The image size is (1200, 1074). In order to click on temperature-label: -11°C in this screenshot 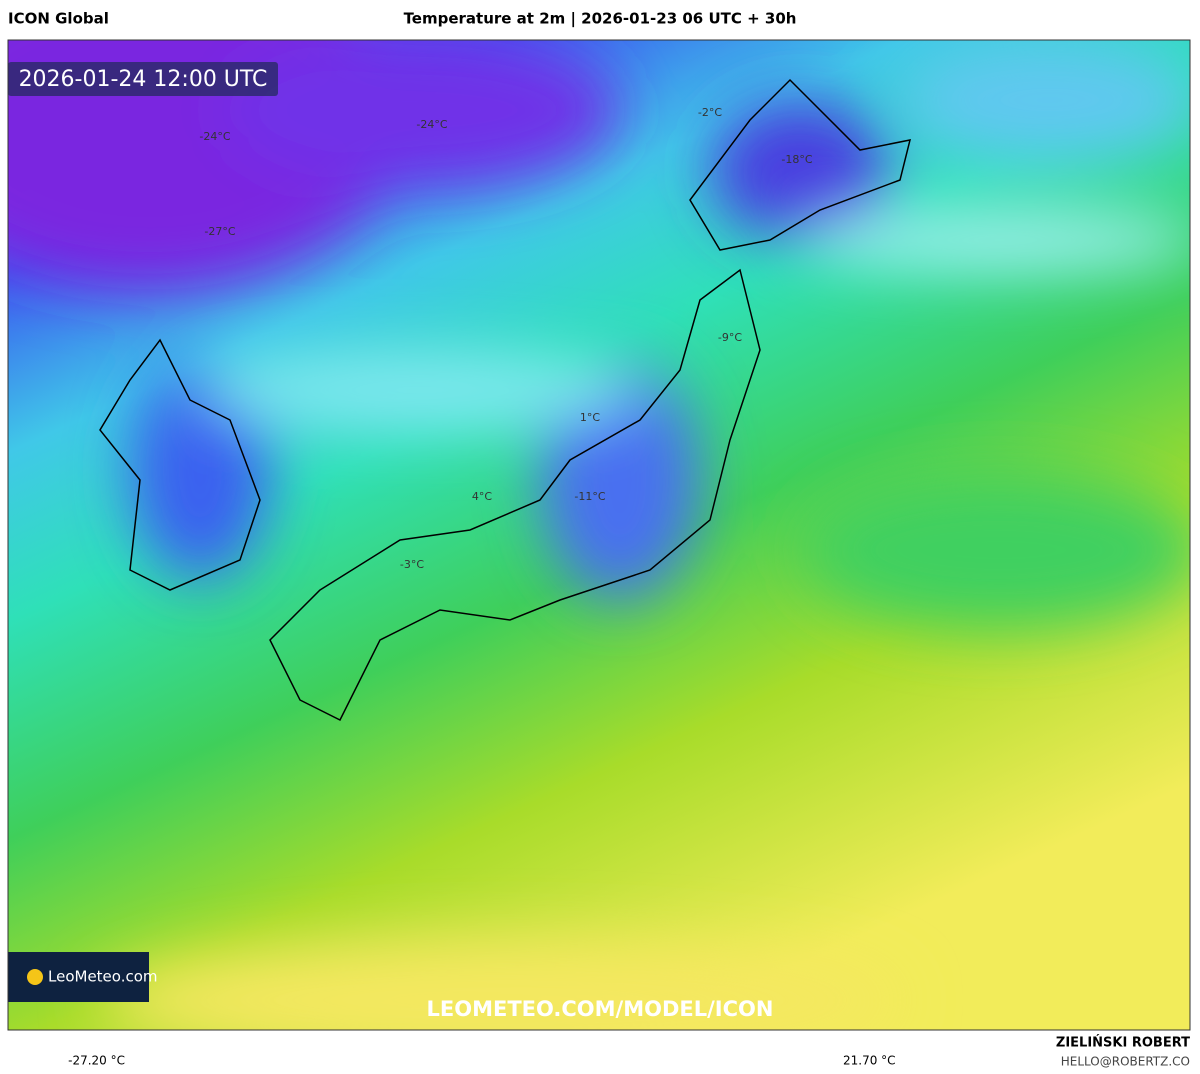, I will do `click(589, 496)`.